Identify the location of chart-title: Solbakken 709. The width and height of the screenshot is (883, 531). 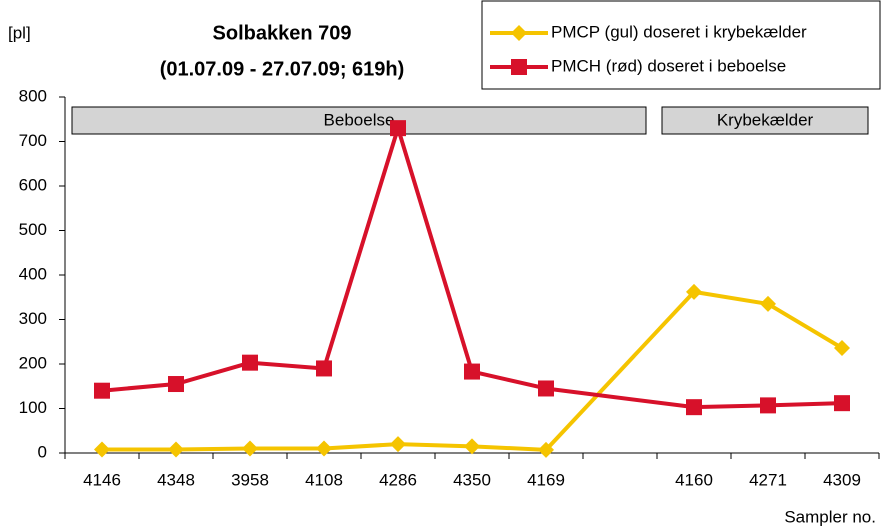
(282, 33).